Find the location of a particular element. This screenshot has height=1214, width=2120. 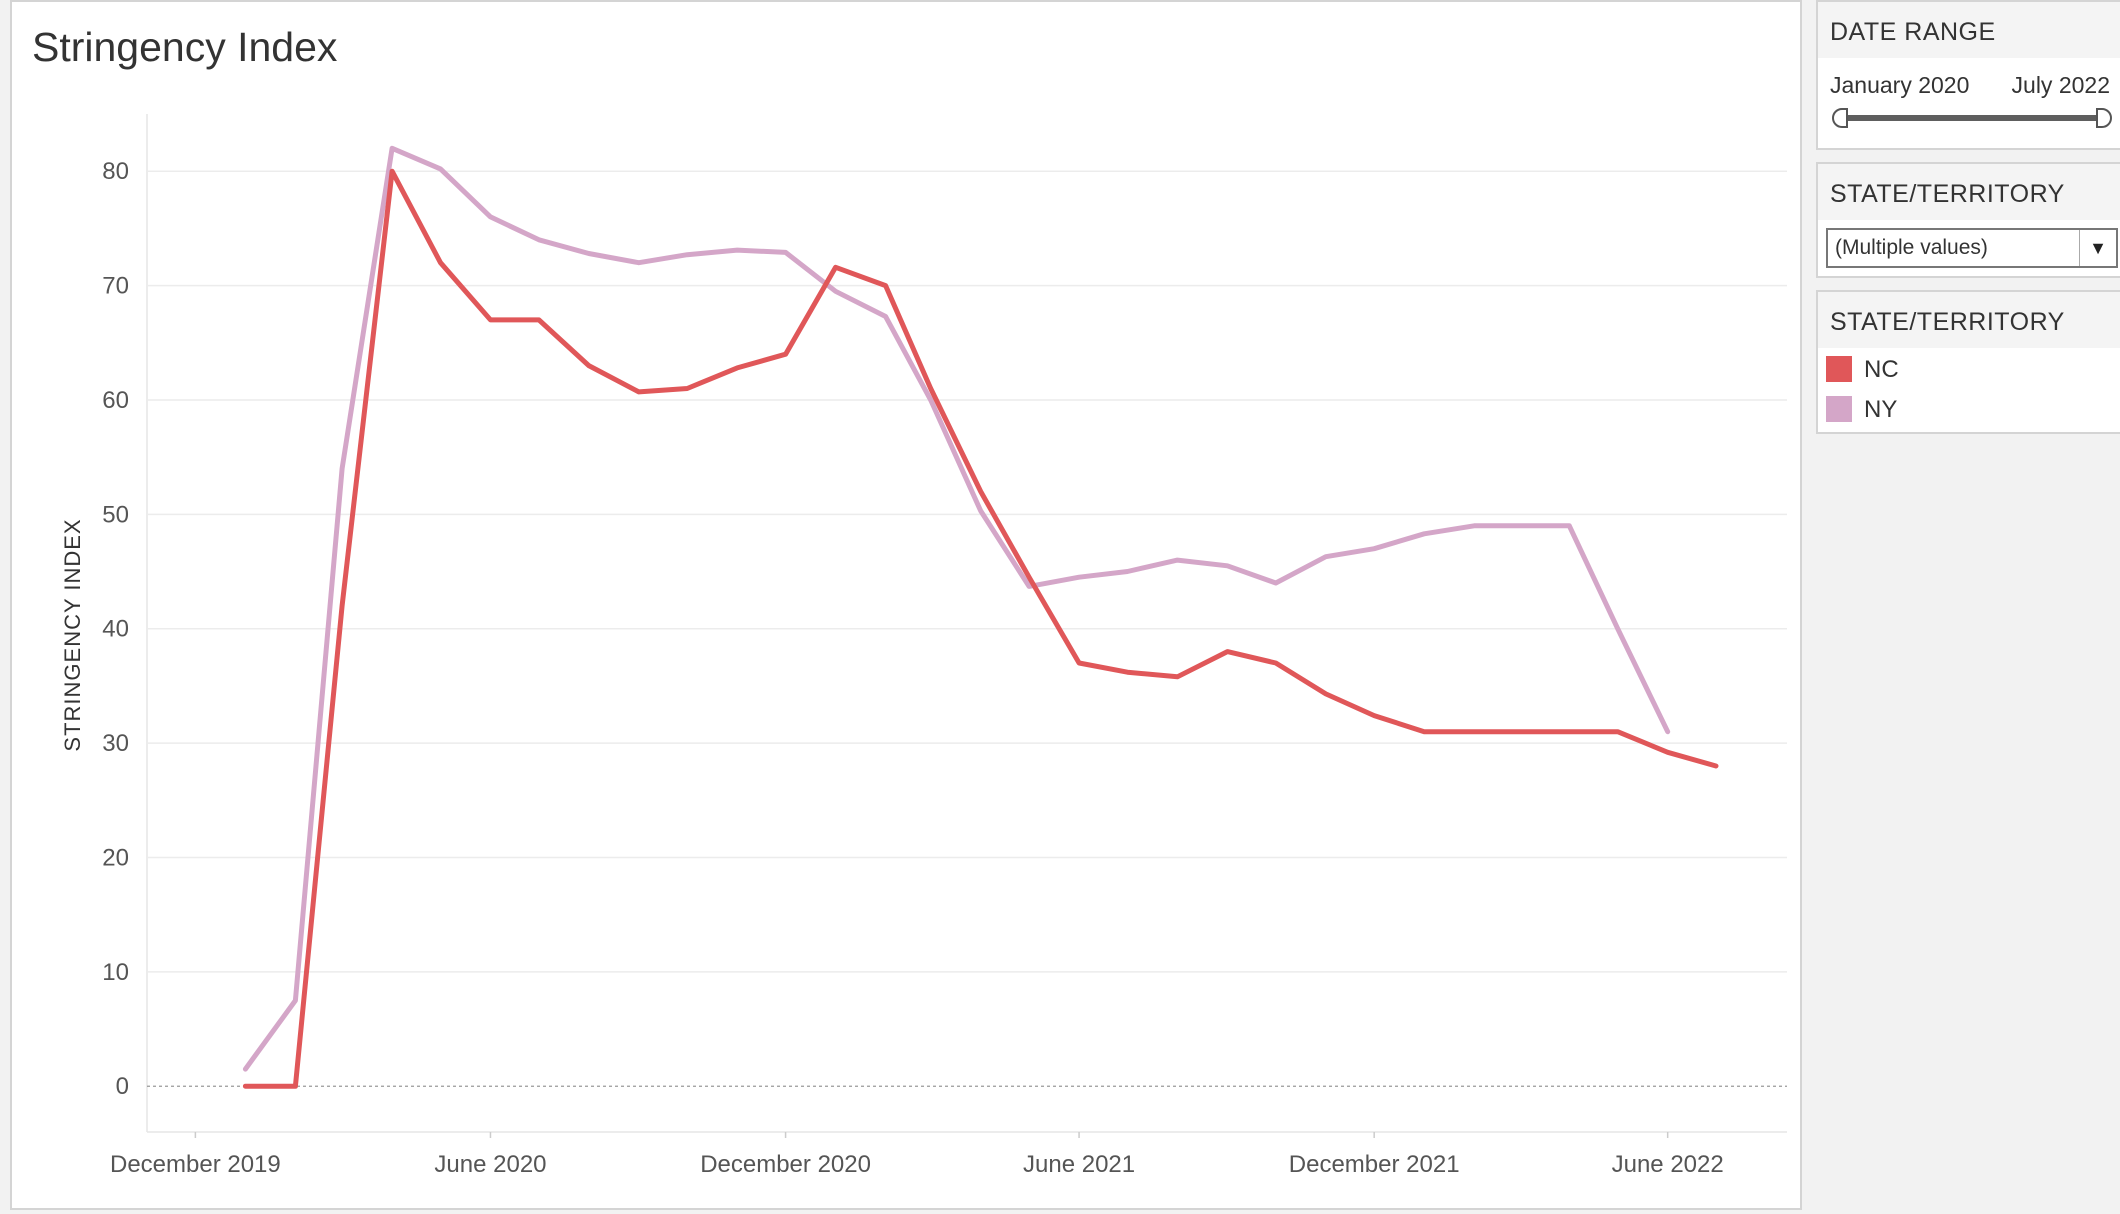

x-tick-label: June 2021 is located at coordinates (1079, 1164).